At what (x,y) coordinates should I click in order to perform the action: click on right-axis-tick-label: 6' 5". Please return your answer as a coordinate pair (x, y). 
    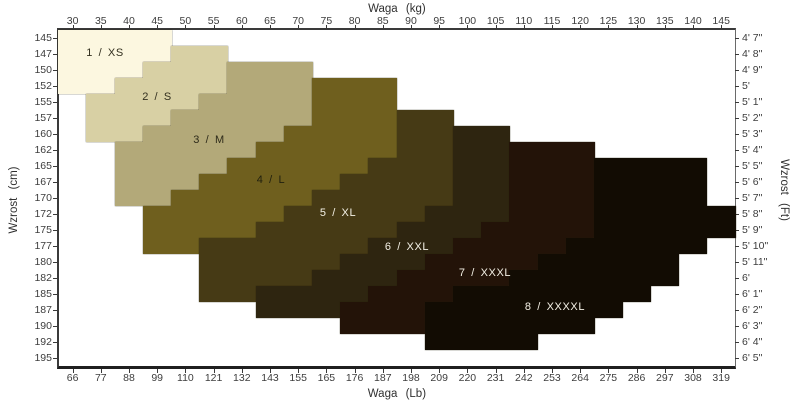
    Looking at the image, I should click on (752, 358).